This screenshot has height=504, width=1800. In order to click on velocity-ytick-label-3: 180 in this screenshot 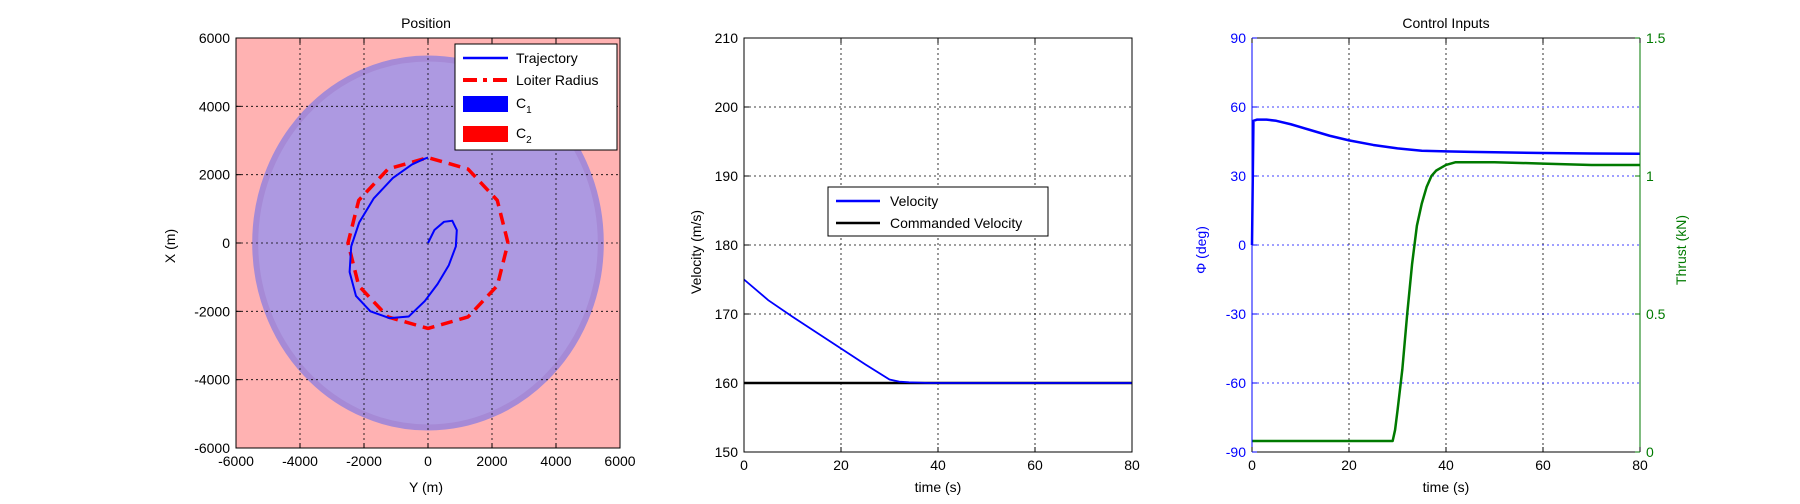, I will do `click(727, 245)`.